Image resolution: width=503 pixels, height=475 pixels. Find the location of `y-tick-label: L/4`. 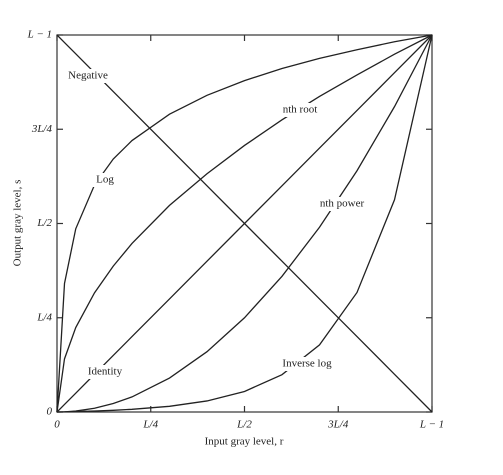

y-tick-label: L/4 is located at coordinates (44, 317).